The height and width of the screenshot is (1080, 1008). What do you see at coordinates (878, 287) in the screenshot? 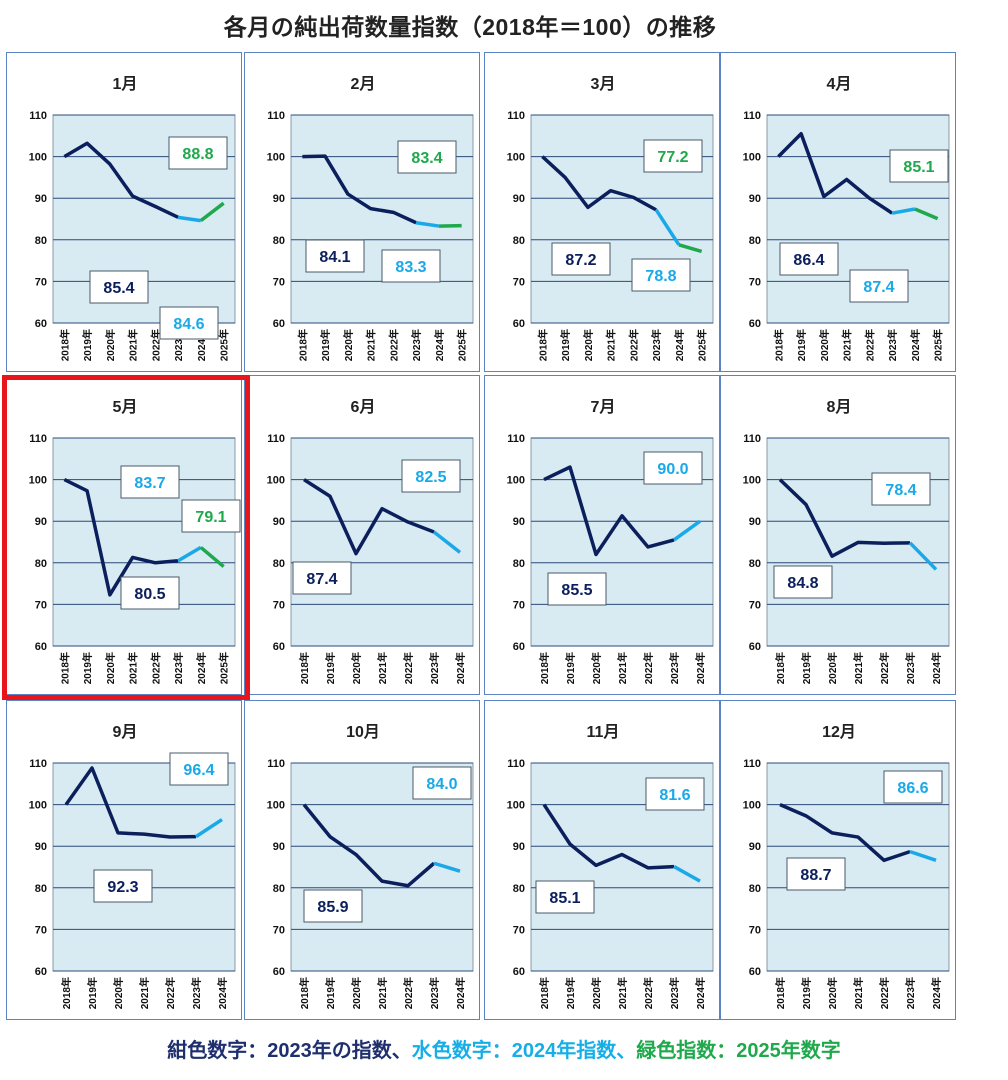
I see `svg-text: 87.4` at bounding box center [878, 287].